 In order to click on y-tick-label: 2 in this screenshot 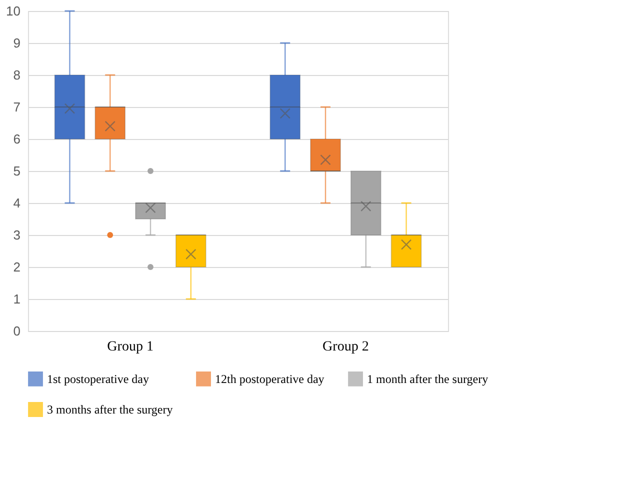, I will do `click(16, 267)`.